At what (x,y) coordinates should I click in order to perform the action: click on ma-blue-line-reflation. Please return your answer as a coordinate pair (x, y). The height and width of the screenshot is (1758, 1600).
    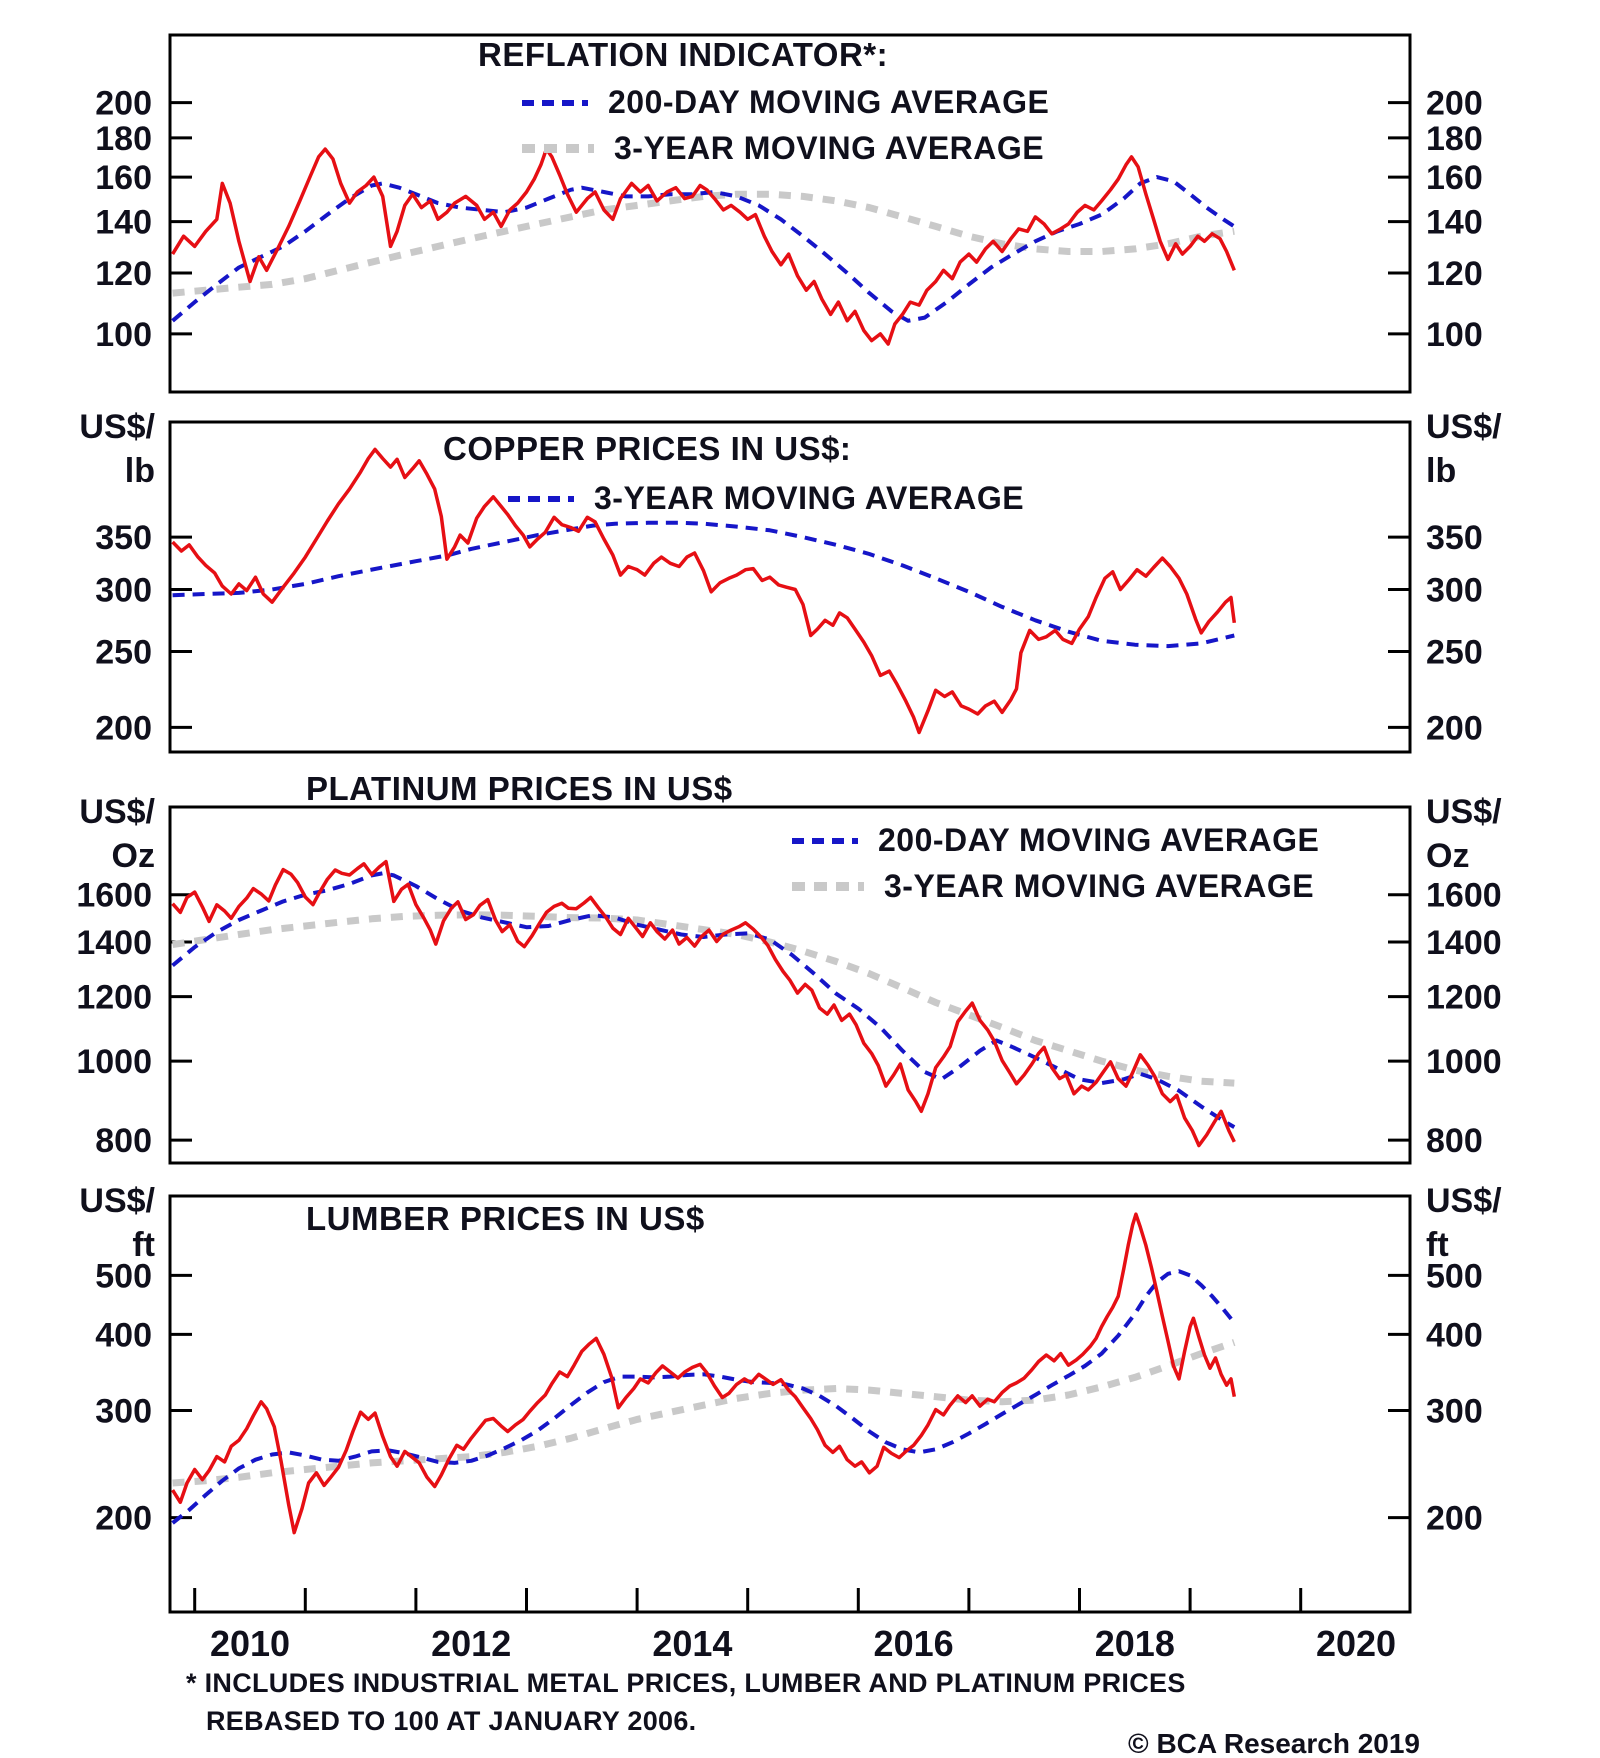
    Looking at the image, I should click on (703, 249).